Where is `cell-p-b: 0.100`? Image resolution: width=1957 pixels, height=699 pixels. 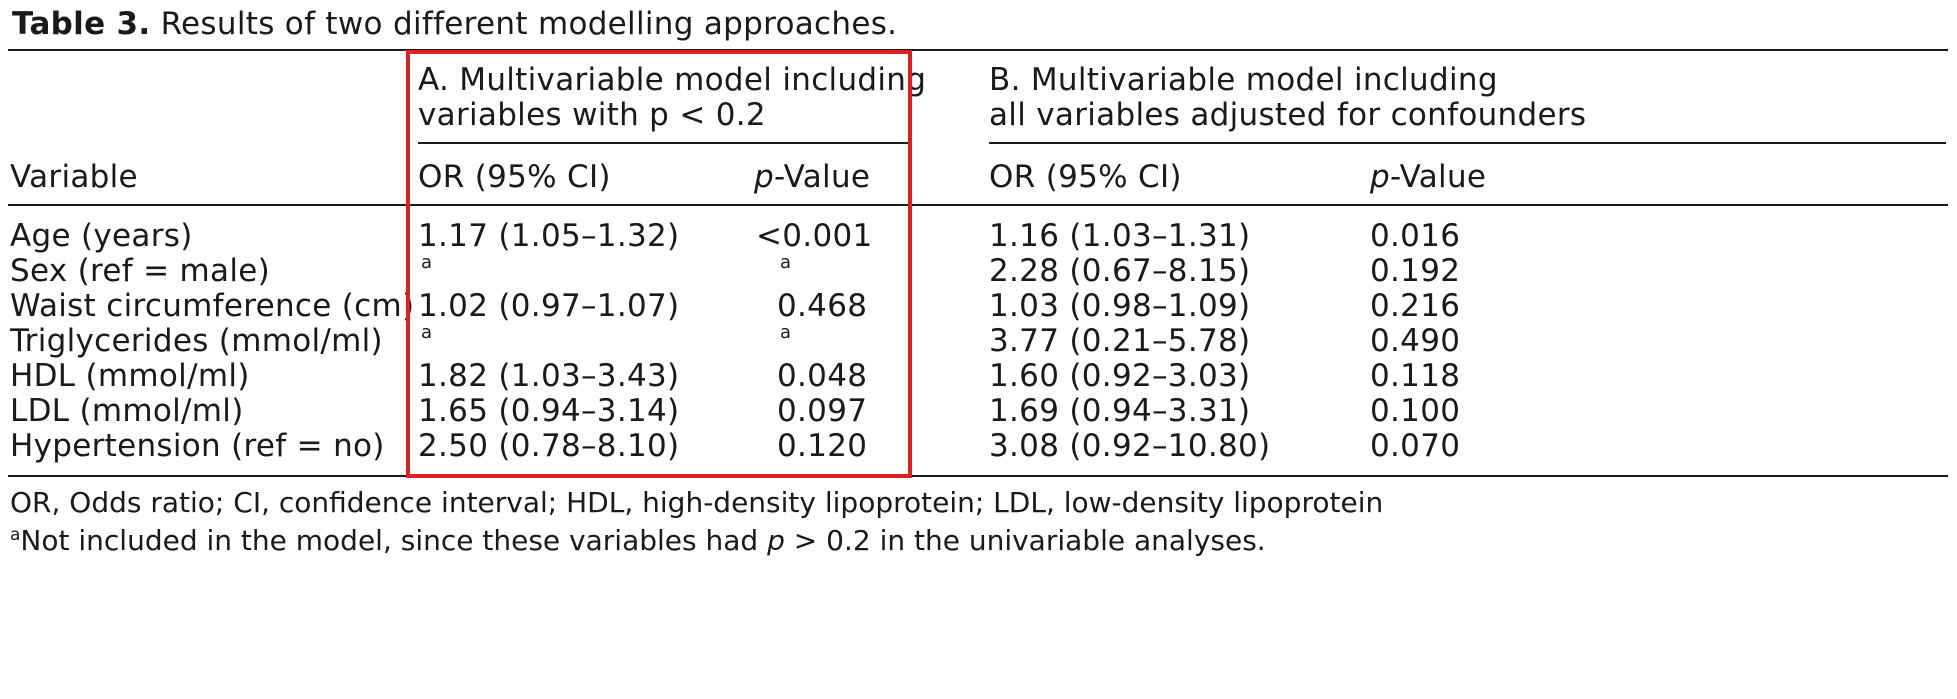
cell-p-b: 0.100 is located at coordinates (1415, 411).